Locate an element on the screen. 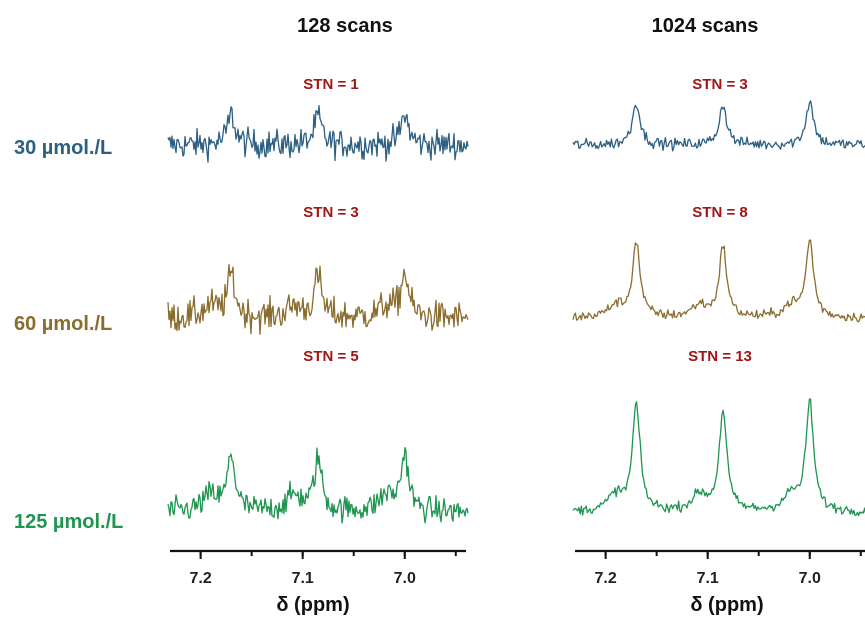  panel-title: 128 scans is located at coordinates (345, 26).